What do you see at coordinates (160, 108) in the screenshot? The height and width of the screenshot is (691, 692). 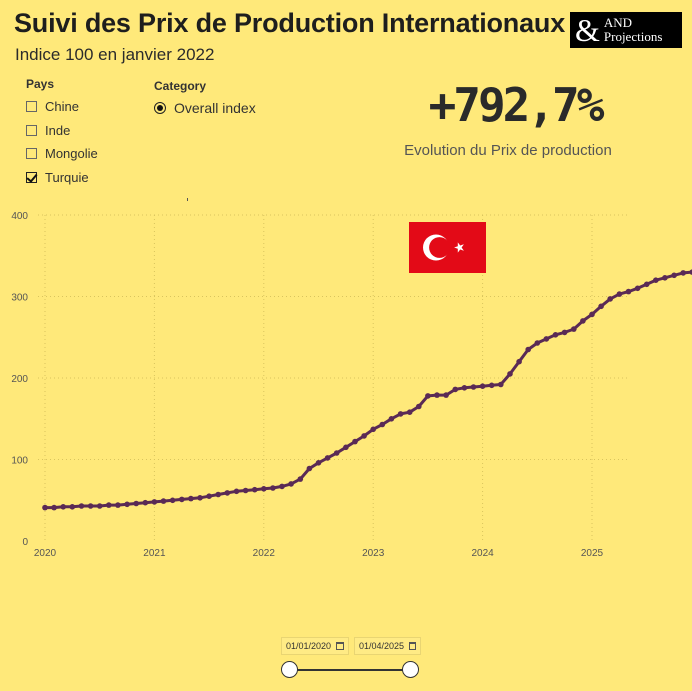 I see `radio-selected-icon` at bounding box center [160, 108].